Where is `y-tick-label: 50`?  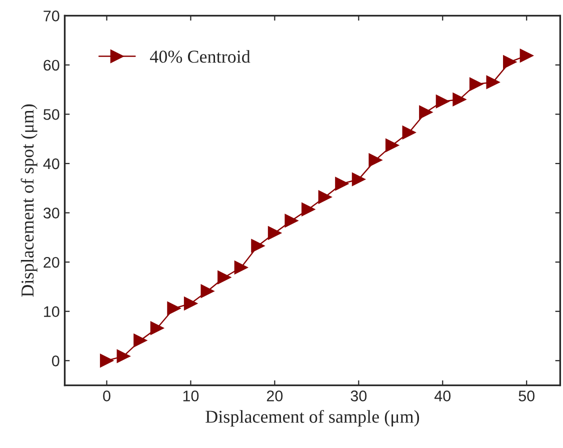 y-tick-label: 50 is located at coordinates (52, 114).